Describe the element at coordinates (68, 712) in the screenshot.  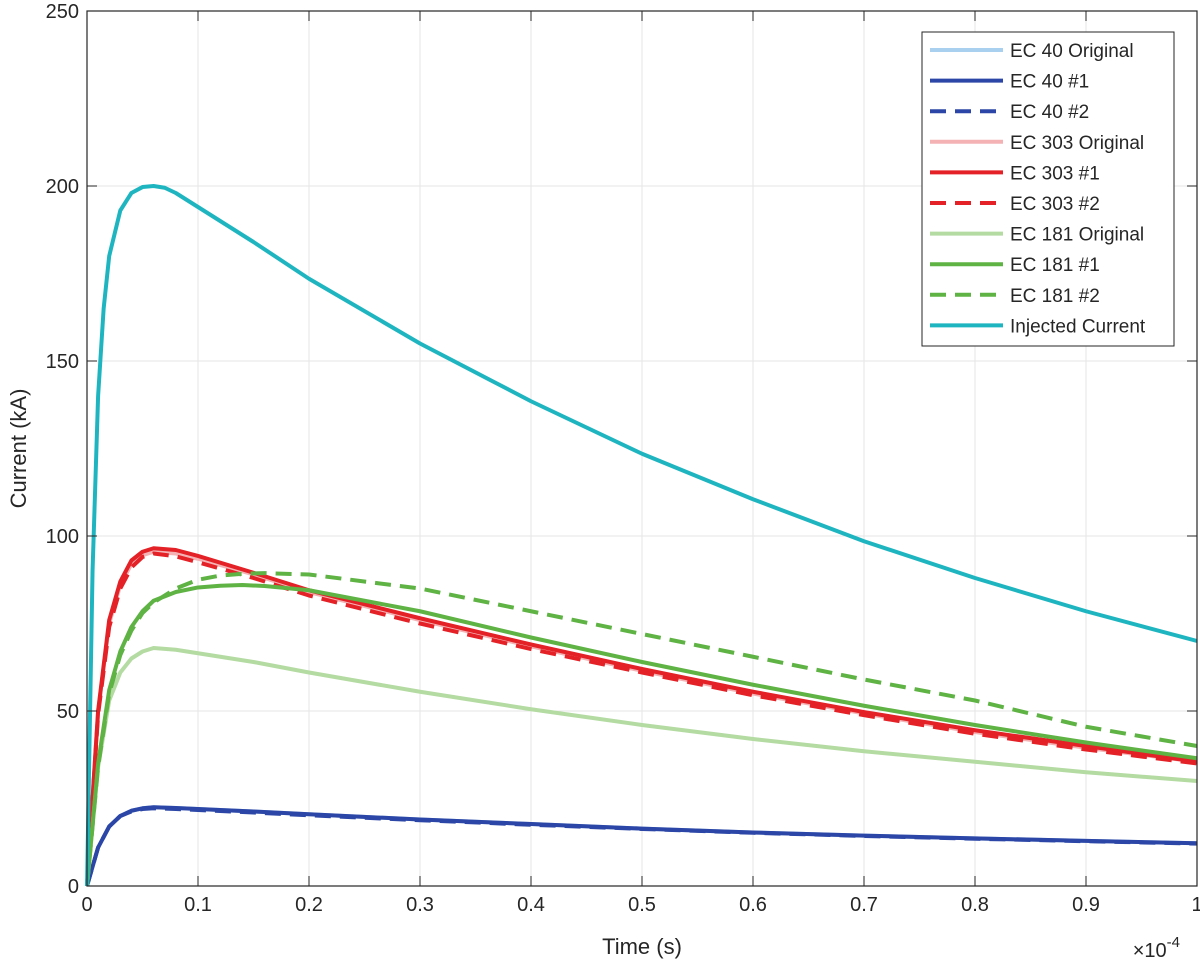
I see `y-tick-label: 50` at that location.